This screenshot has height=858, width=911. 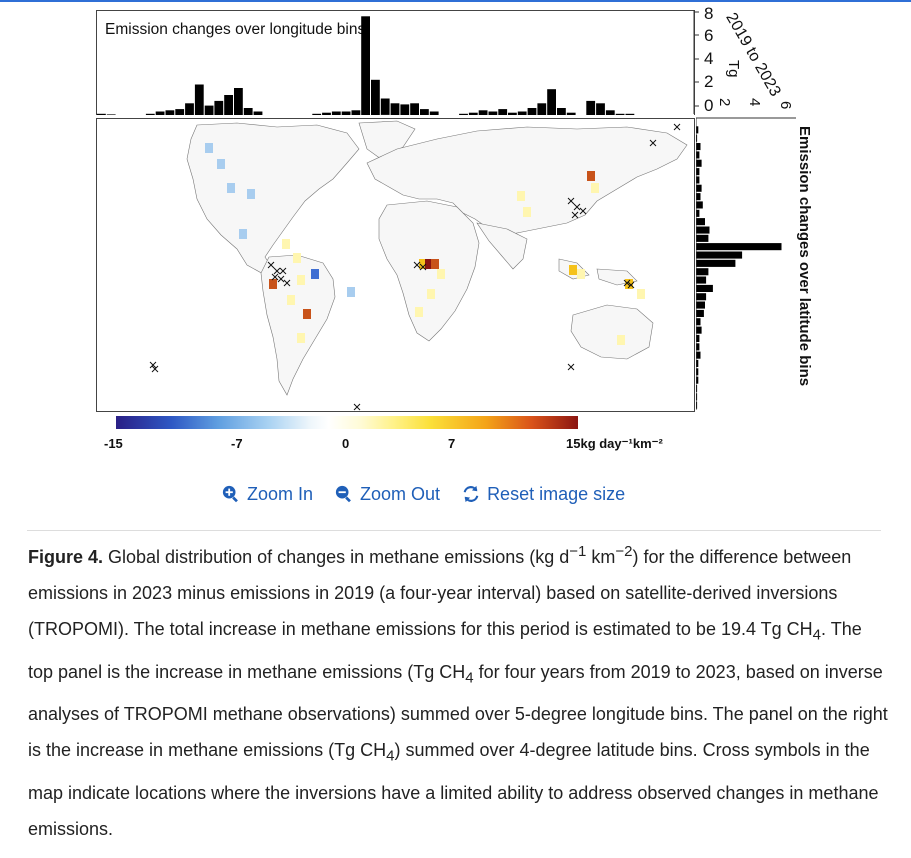 What do you see at coordinates (746, 118) in the screenshot?
I see `right-axis` at bounding box center [746, 118].